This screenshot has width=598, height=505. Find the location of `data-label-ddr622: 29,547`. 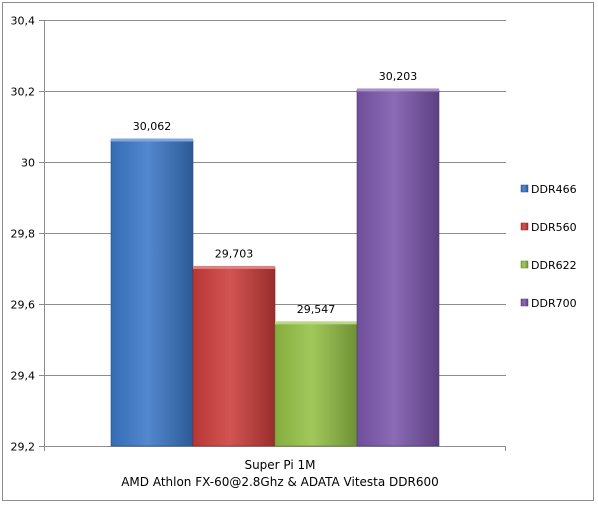

data-label-ddr622: 29,547 is located at coordinates (316, 309).